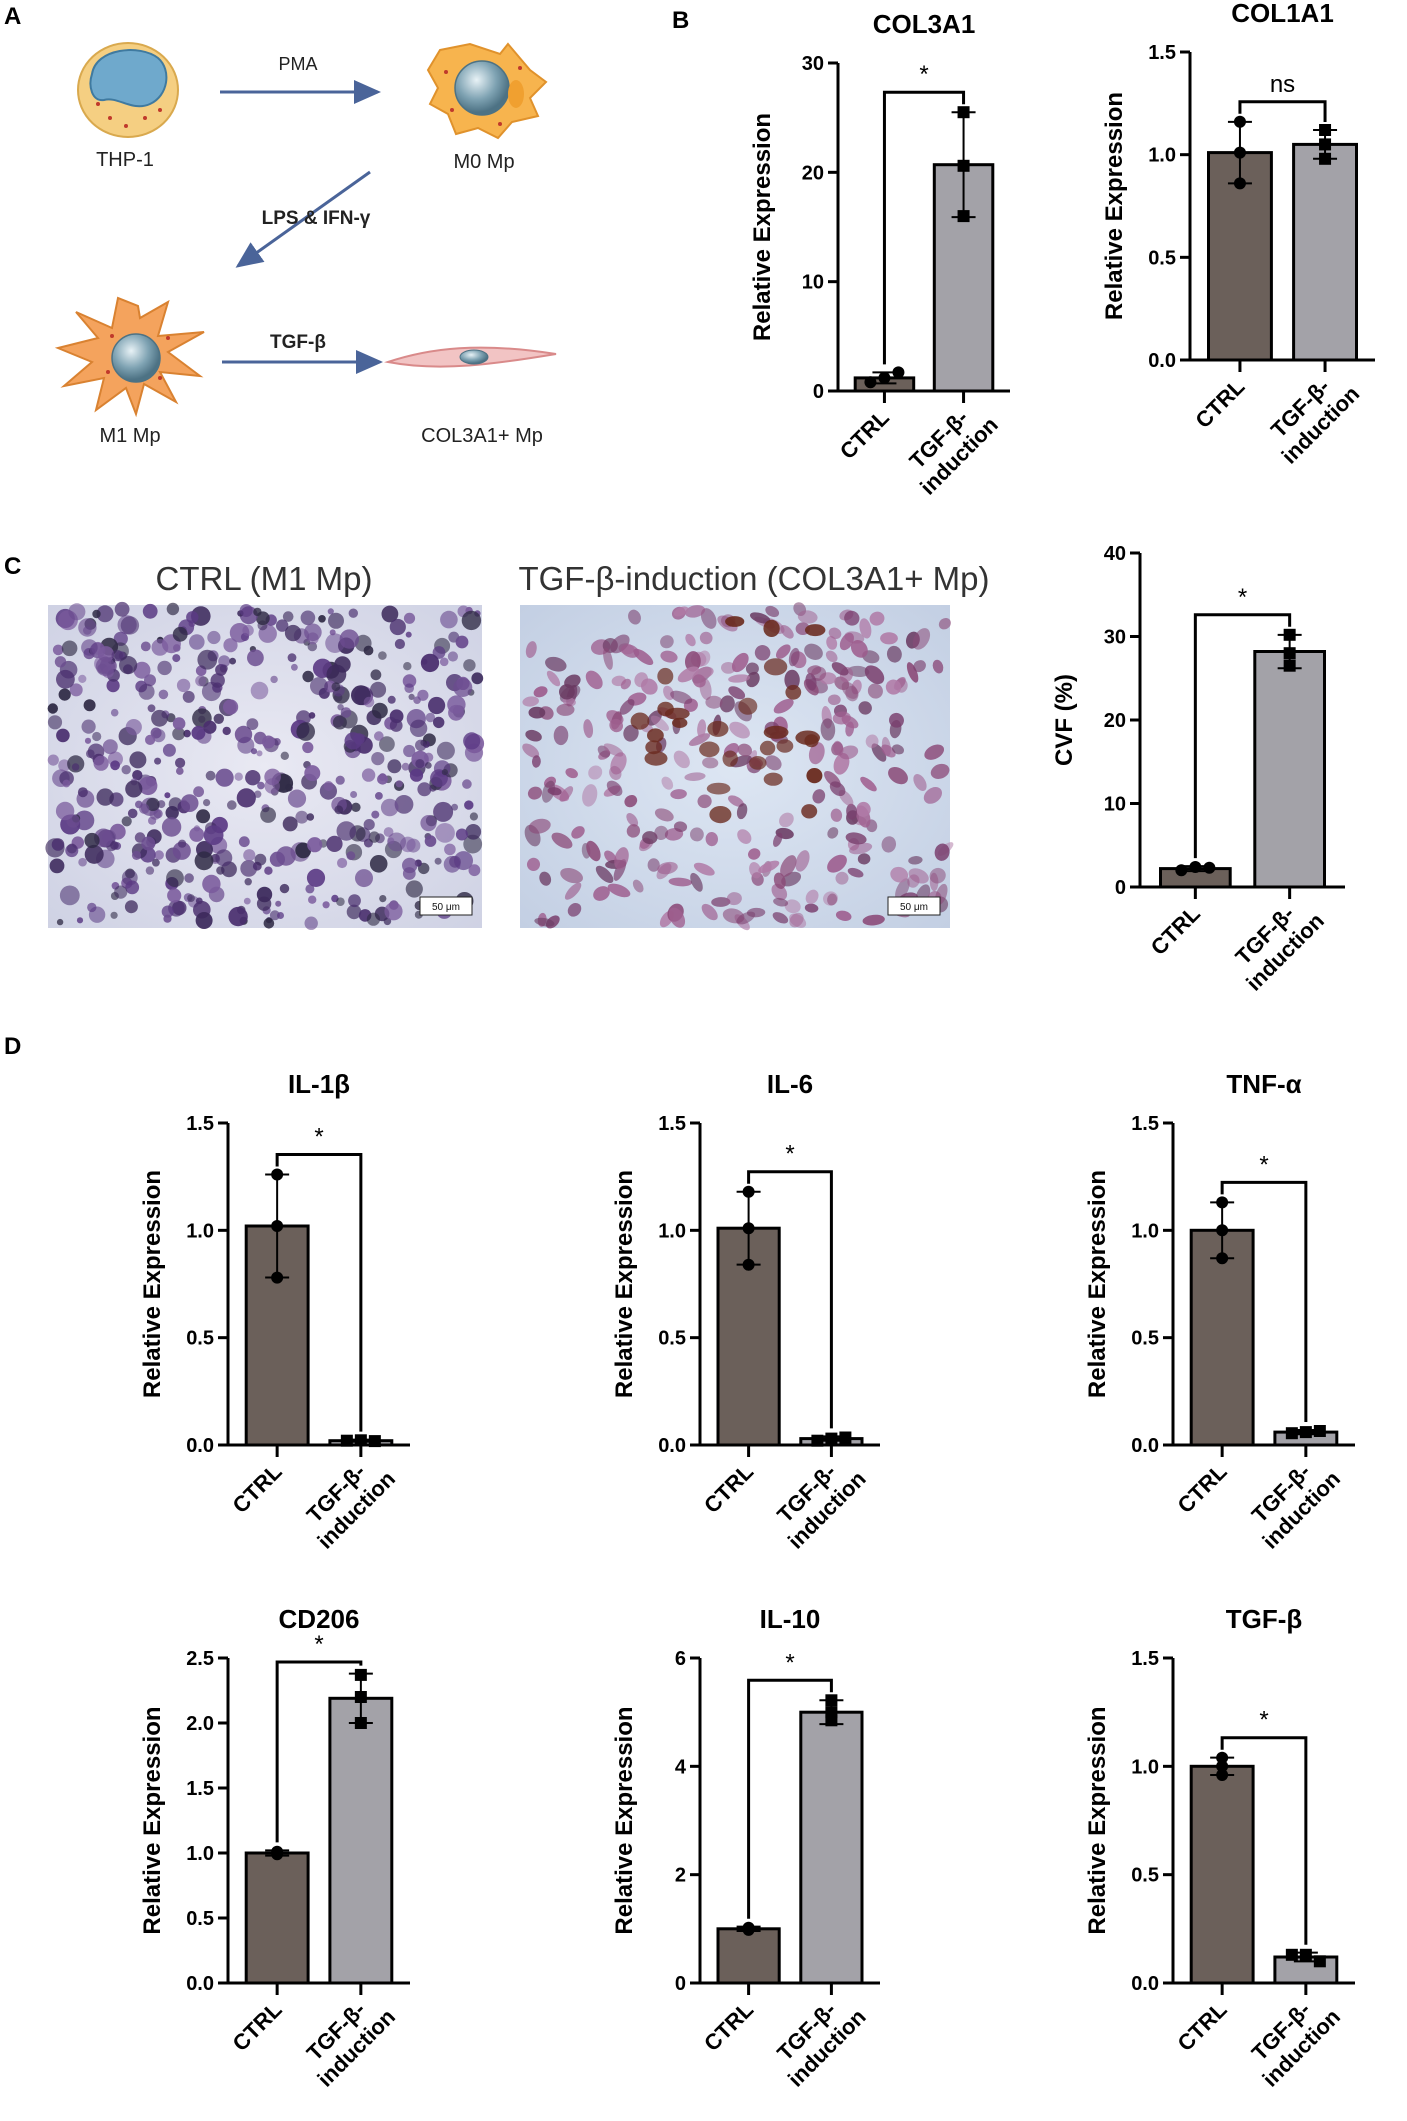  Describe the element at coordinates (470, 357) in the screenshot. I see `col3a1-cell-icon` at that location.